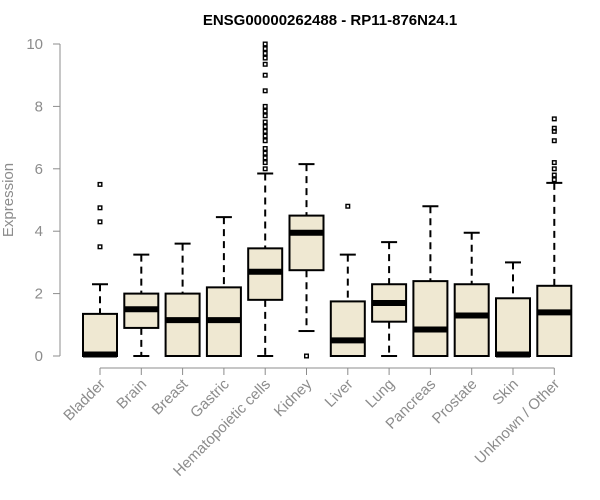 This screenshot has width=600, height=500. Describe the element at coordinates (34, 44) in the screenshot. I see `y-tick-label: 10` at that location.